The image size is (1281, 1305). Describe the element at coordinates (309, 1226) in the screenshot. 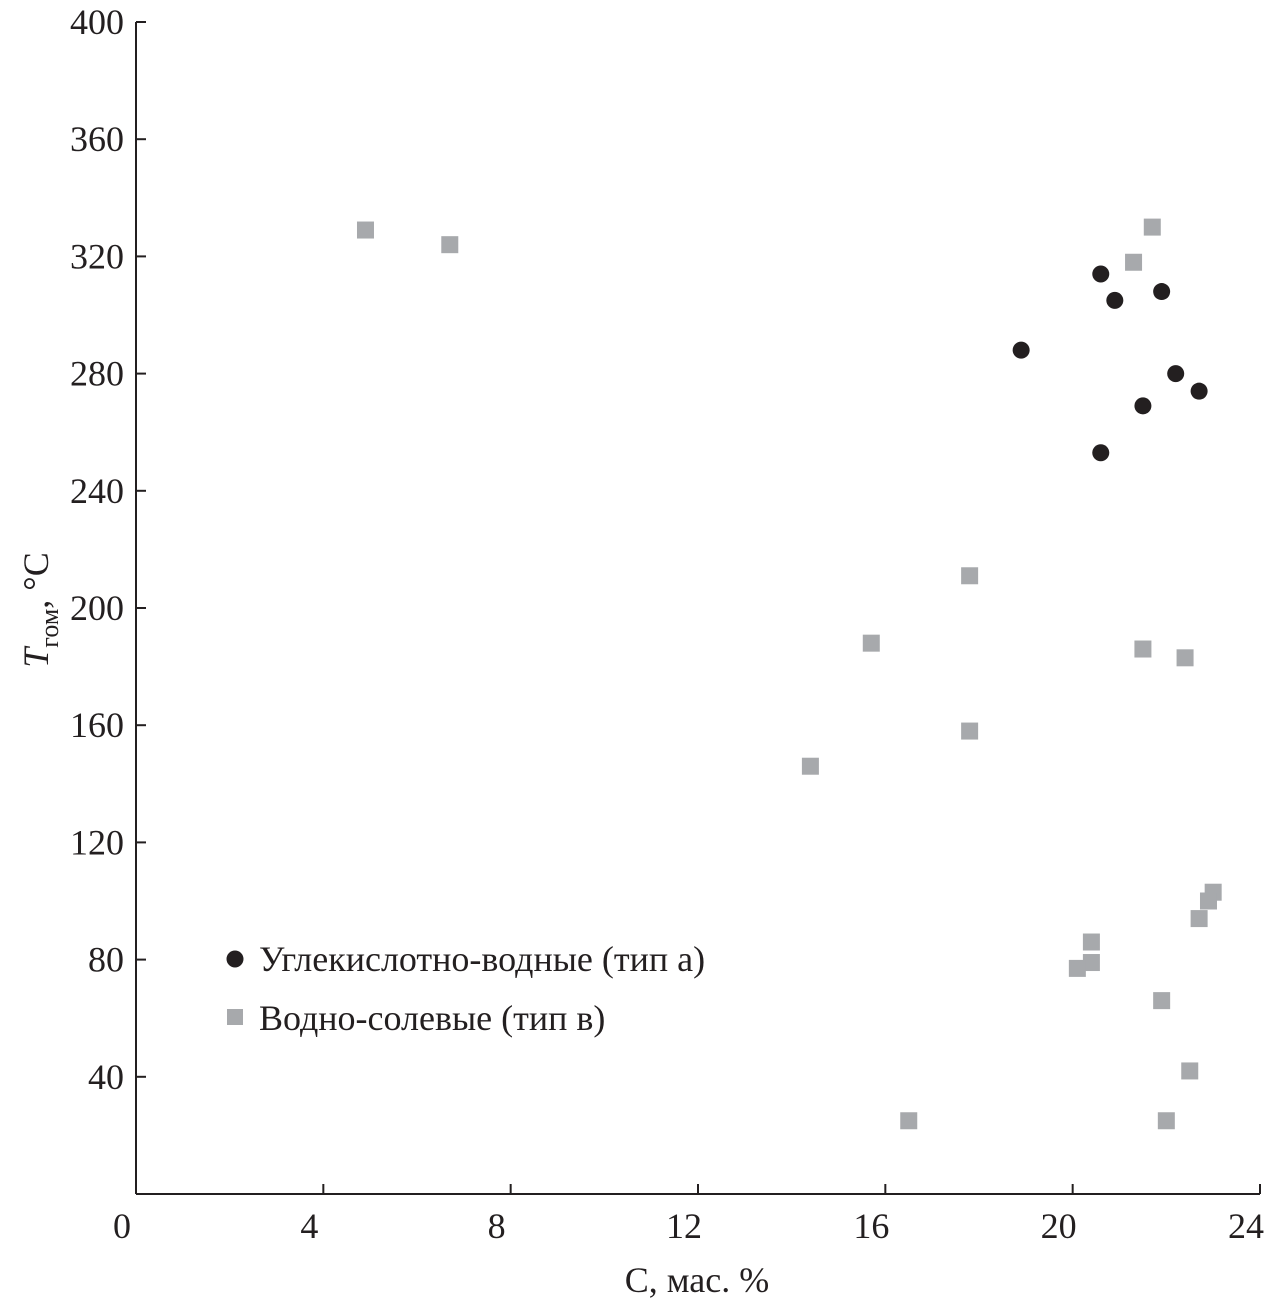

I see `x-tick-label: 4` at that location.